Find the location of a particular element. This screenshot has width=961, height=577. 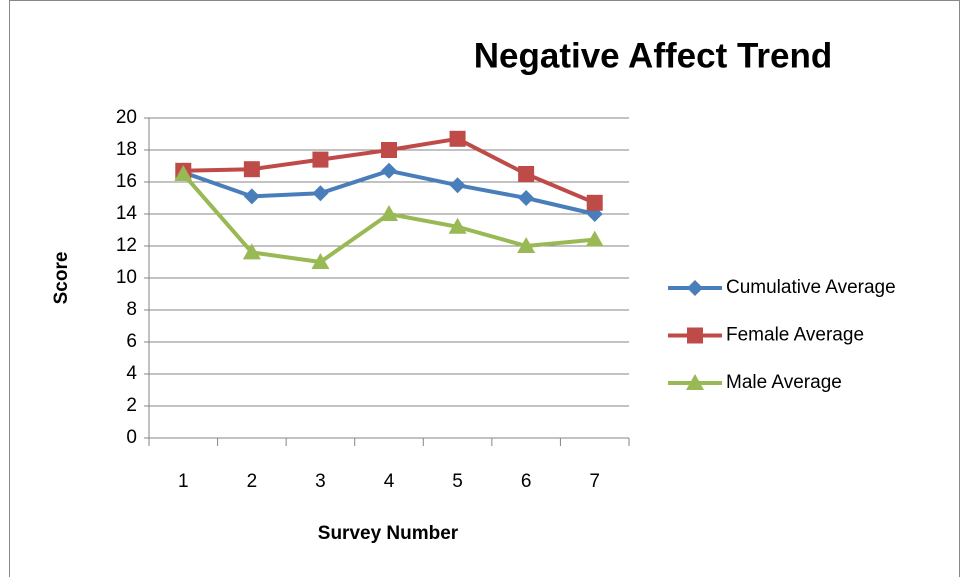

x-tick-label: 5 is located at coordinates (457, 481).